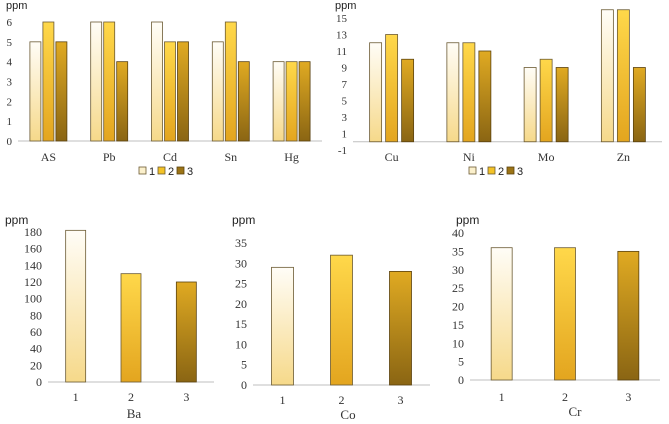  I want to click on y-tick-label: 160, so click(33, 249).